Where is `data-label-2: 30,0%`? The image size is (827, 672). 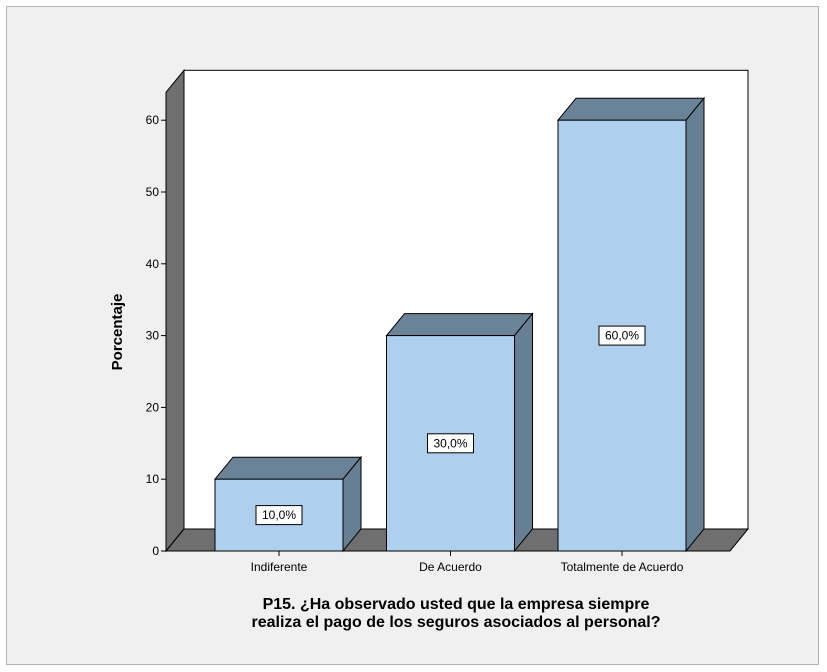
data-label-2: 30,0% is located at coordinates (450, 443).